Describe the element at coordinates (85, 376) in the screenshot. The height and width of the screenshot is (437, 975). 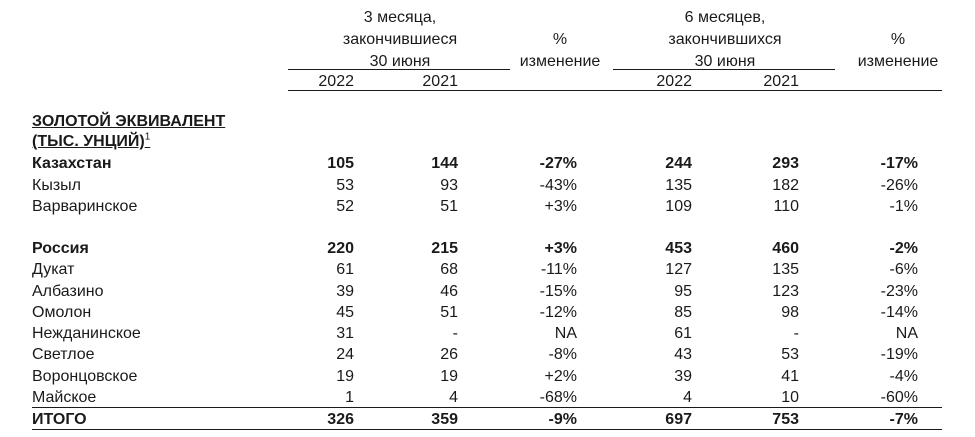
I see `row-label: Воронцовское` at that location.